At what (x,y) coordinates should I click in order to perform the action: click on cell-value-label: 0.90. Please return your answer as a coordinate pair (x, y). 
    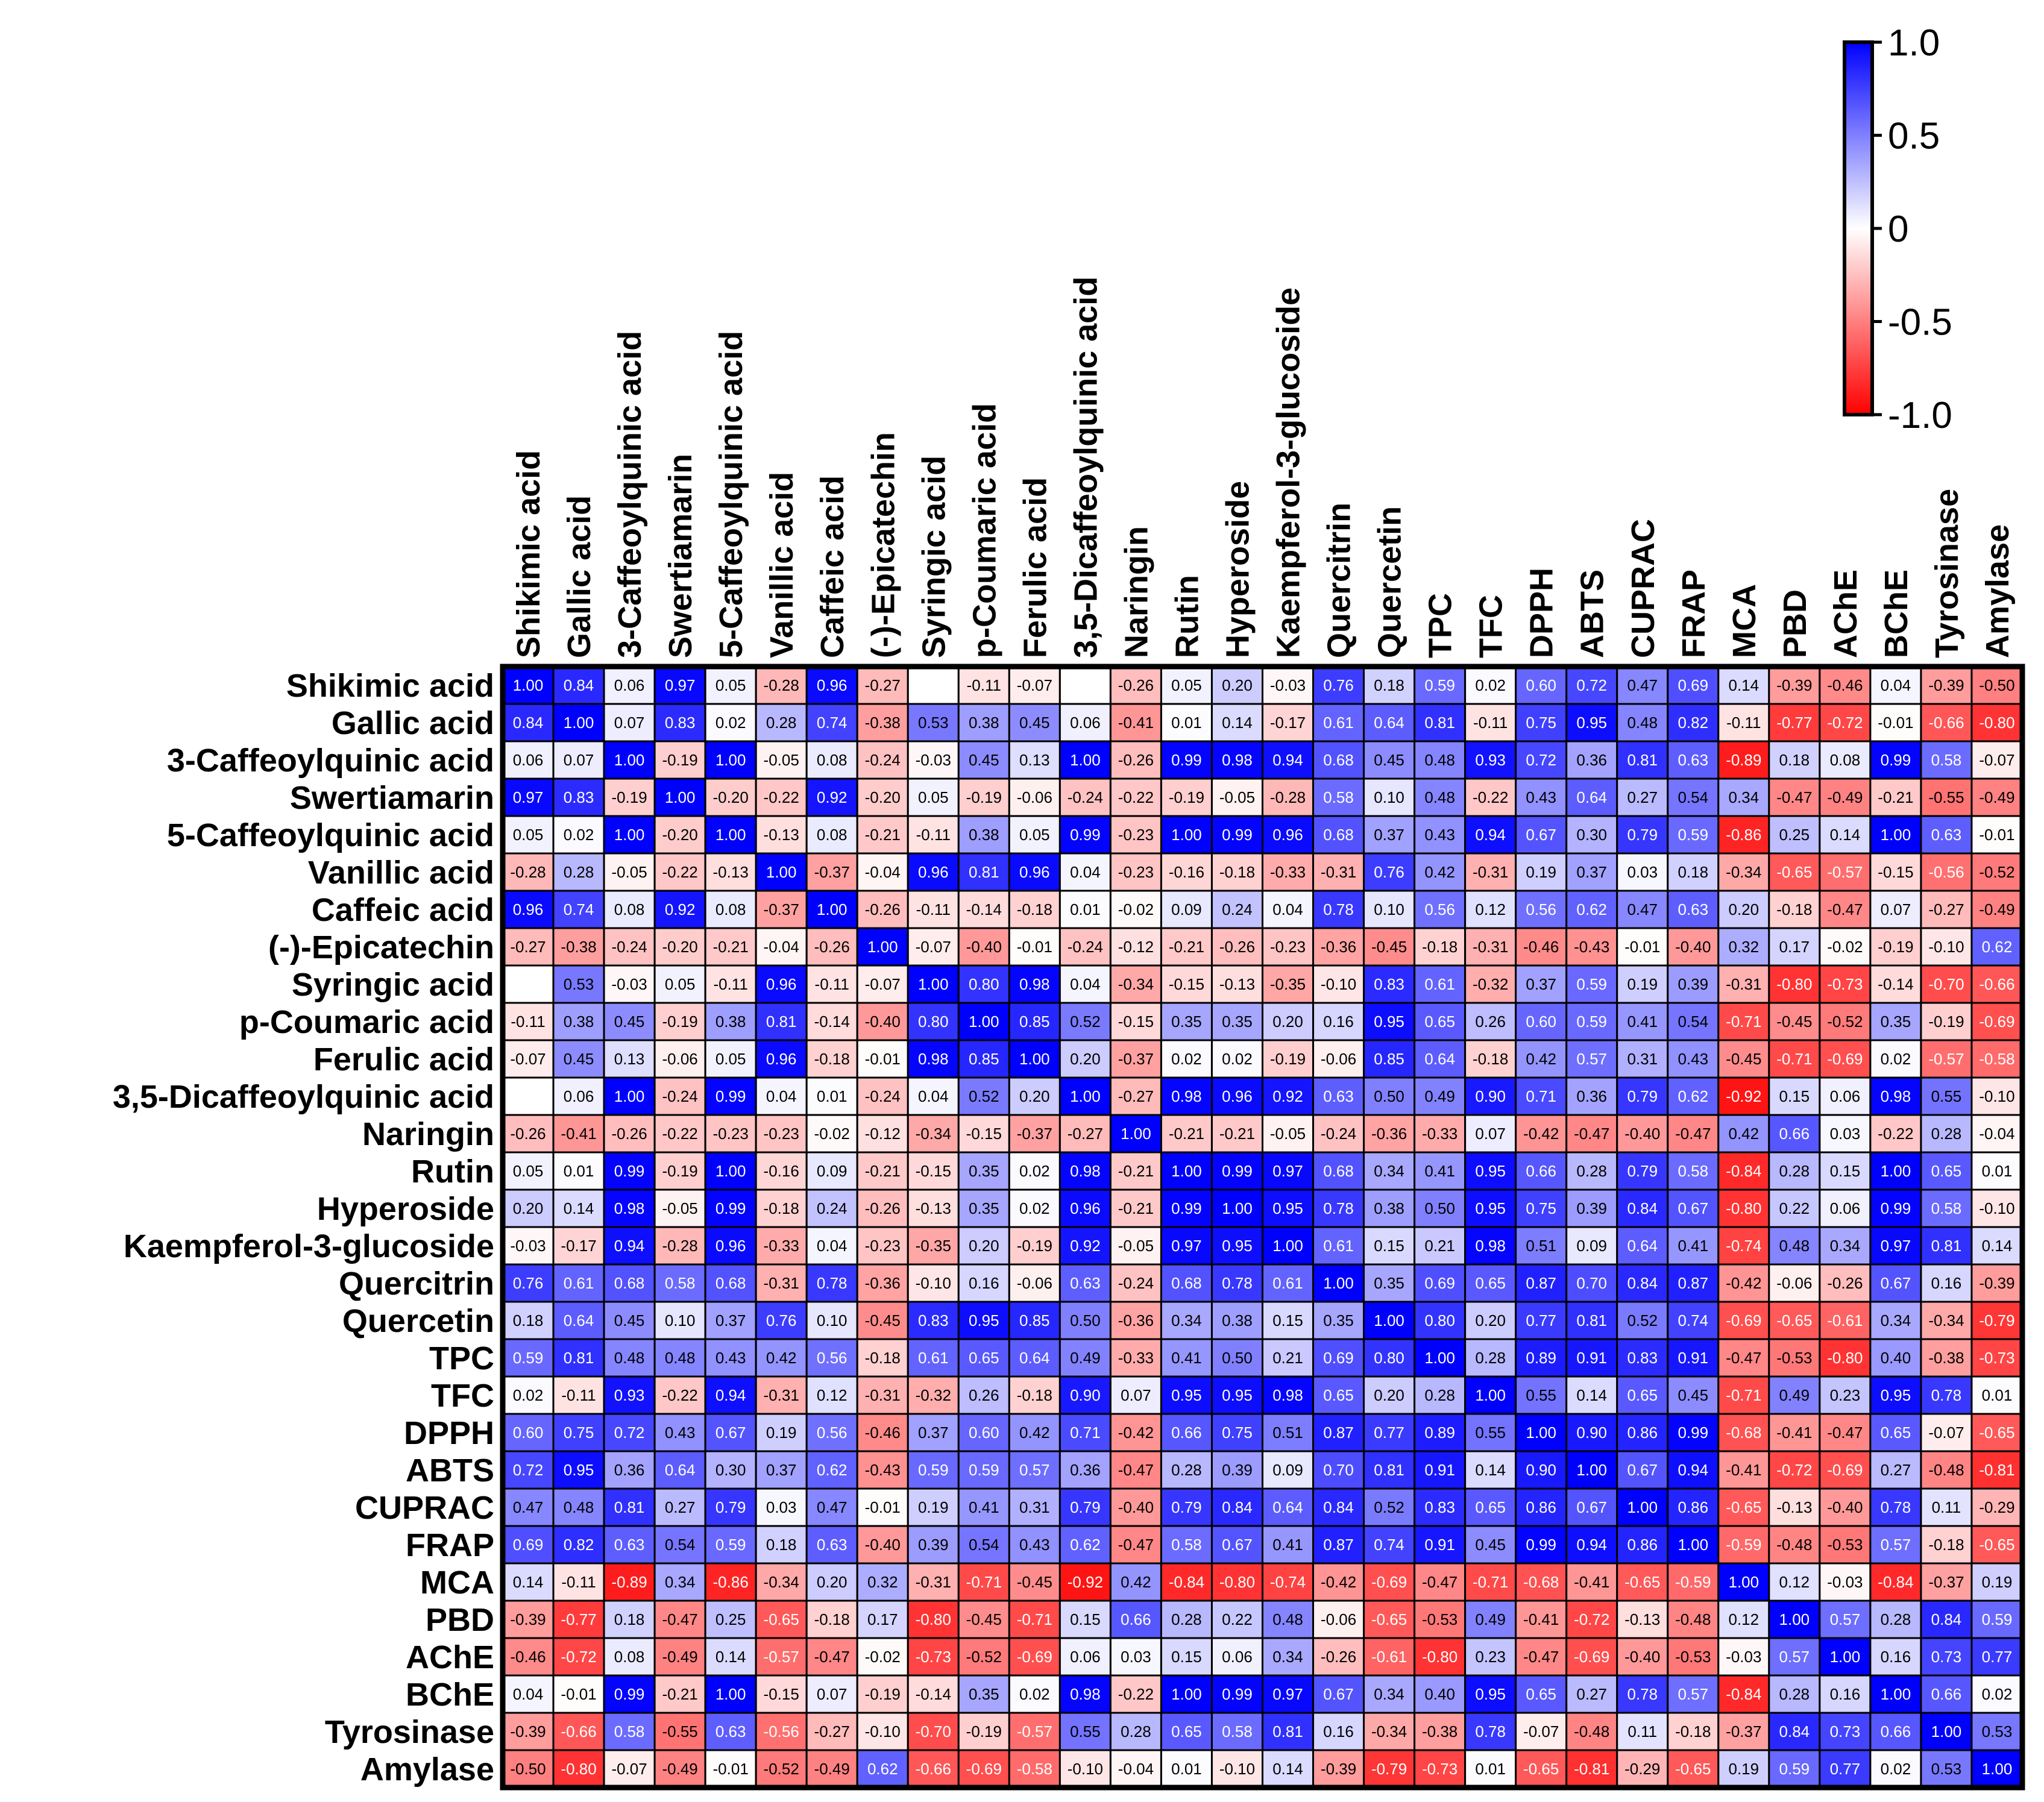
    Looking at the image, I should click on (1085, 1395).